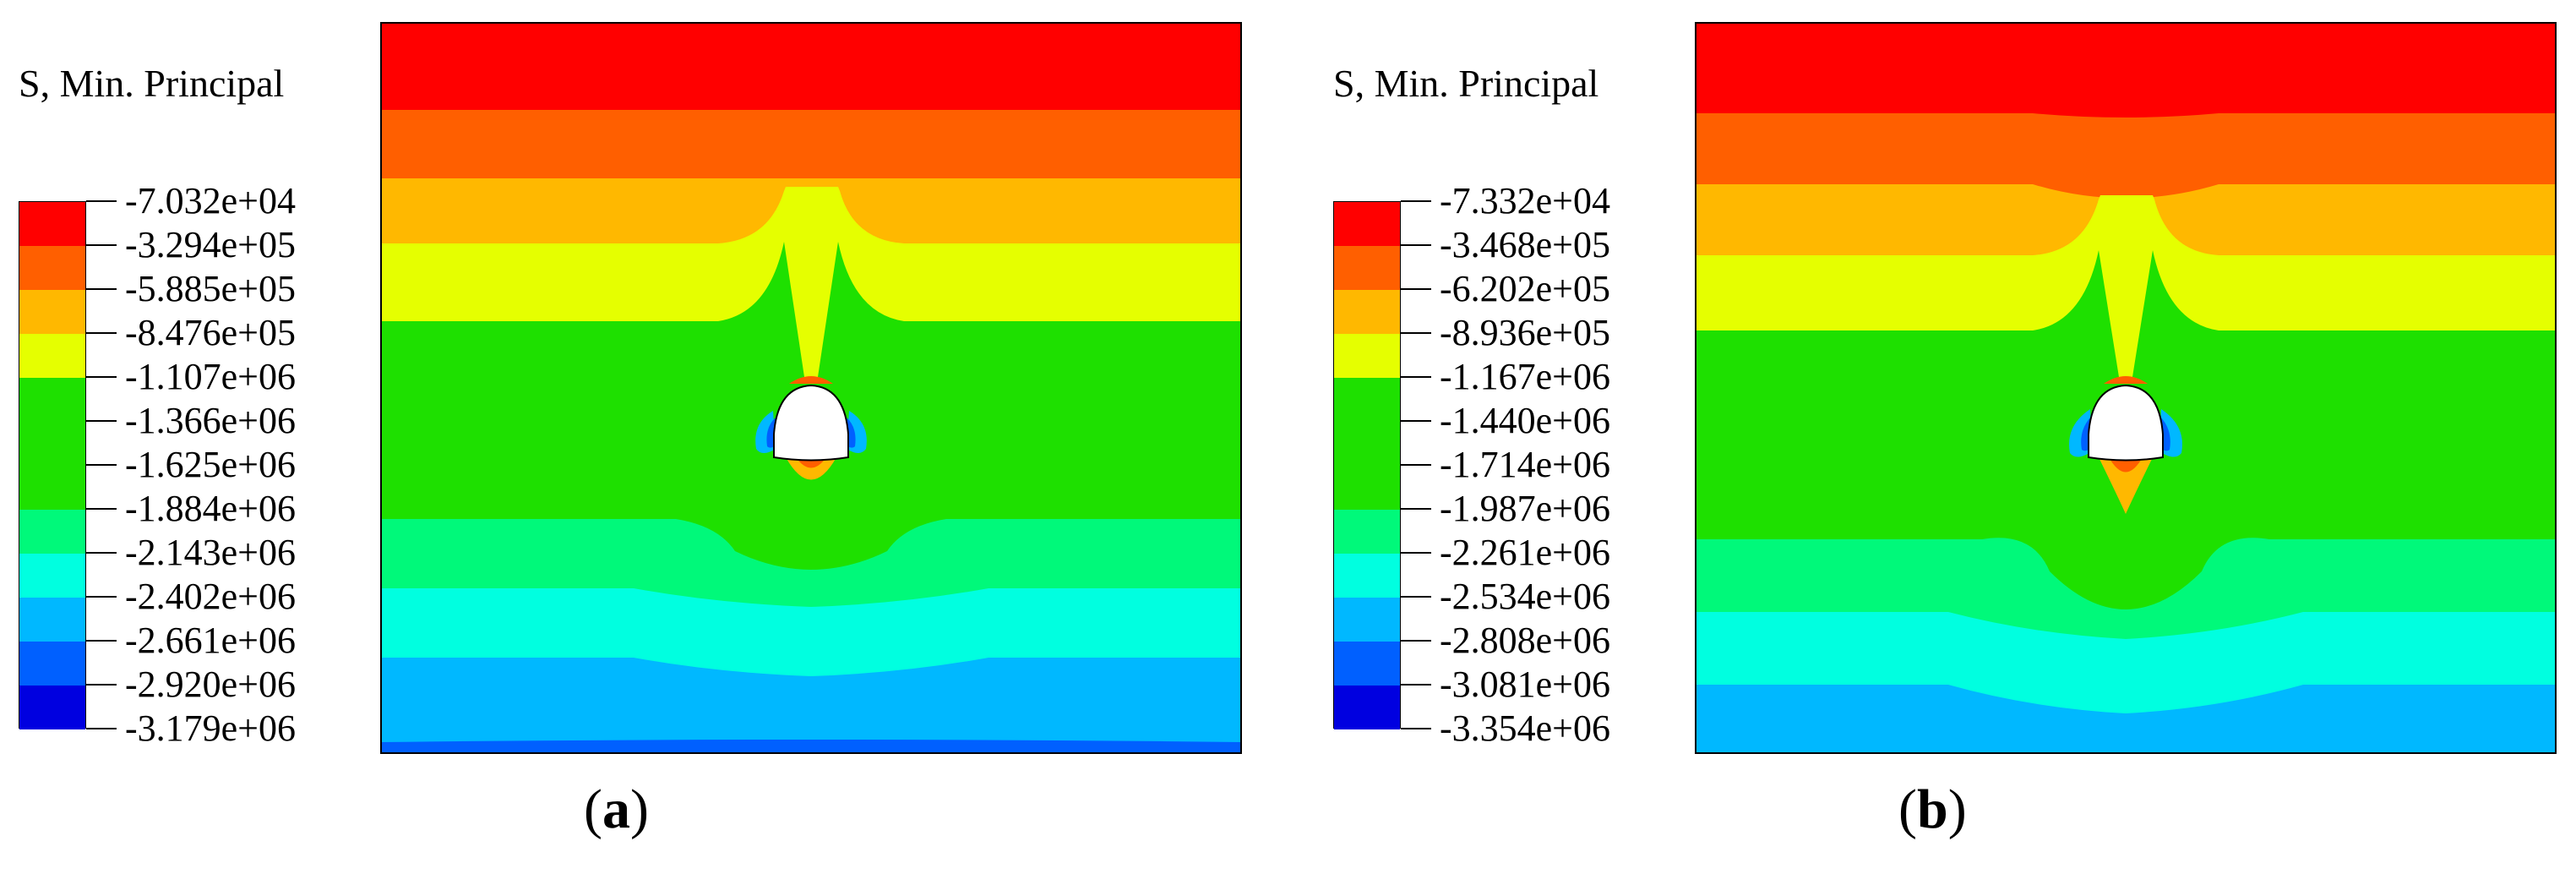  Describe the element at coordinates (1525, 640) in the screenshot. I see `legend-label: -2.808e+06` at that location.